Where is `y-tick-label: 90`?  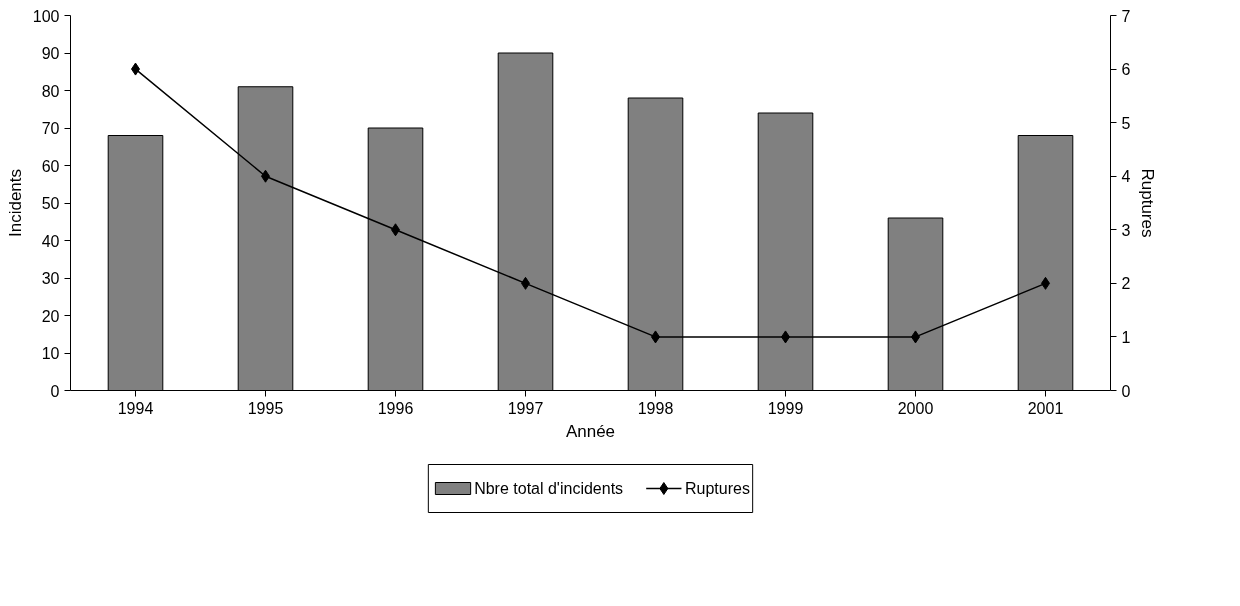 y-tick-label: 90 is located at coordinates (50, 53).